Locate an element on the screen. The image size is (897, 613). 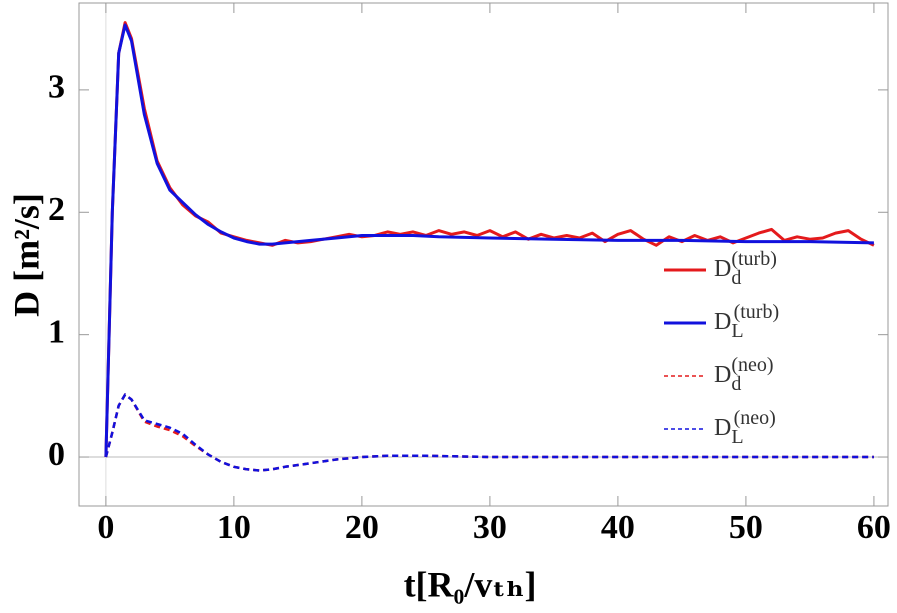
y-tick-label: 3 is located at coordinates (56, 87).